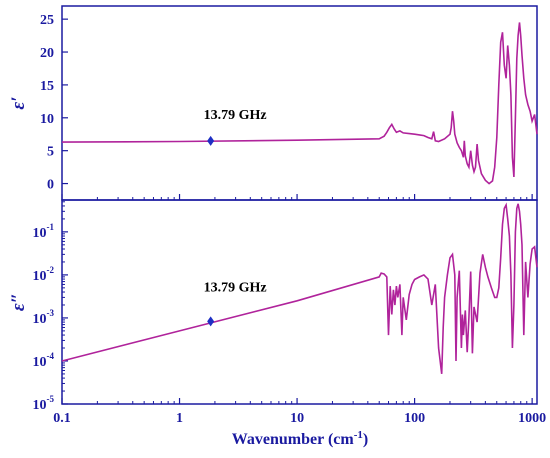  Describe the element at coordinates (179, 418) in the screenshot. I see `x-tick-label: 1` at that location.